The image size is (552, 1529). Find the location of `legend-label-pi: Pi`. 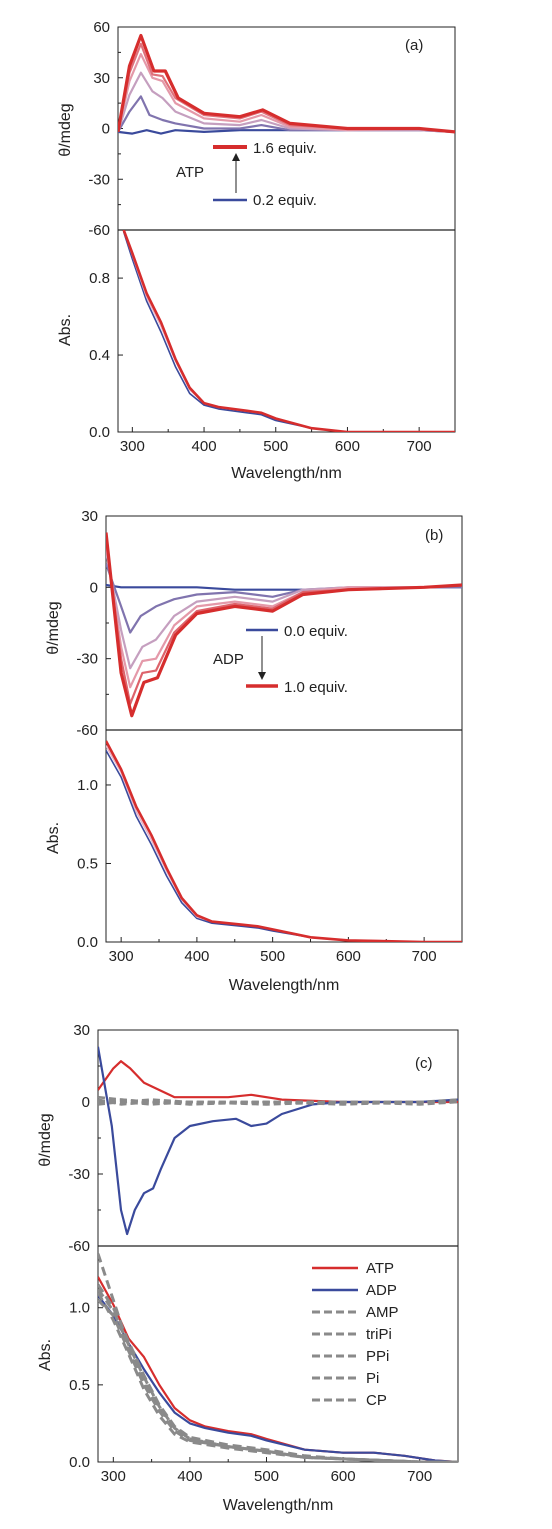

legend-label-pi: Pi is located at coordinates (372, 1378).